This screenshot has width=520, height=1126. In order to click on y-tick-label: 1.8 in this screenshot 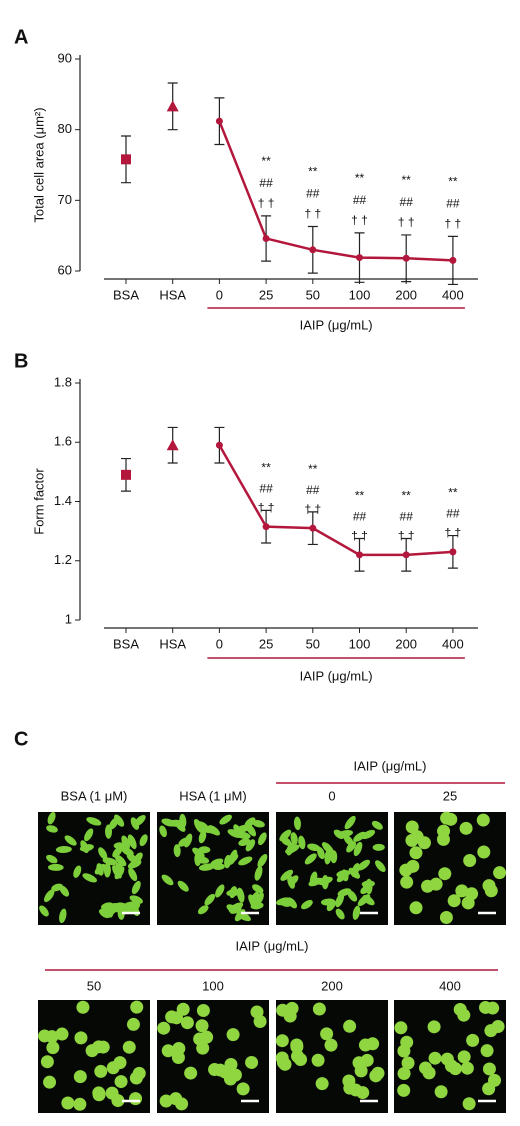, I will do `click(63, 381)`.